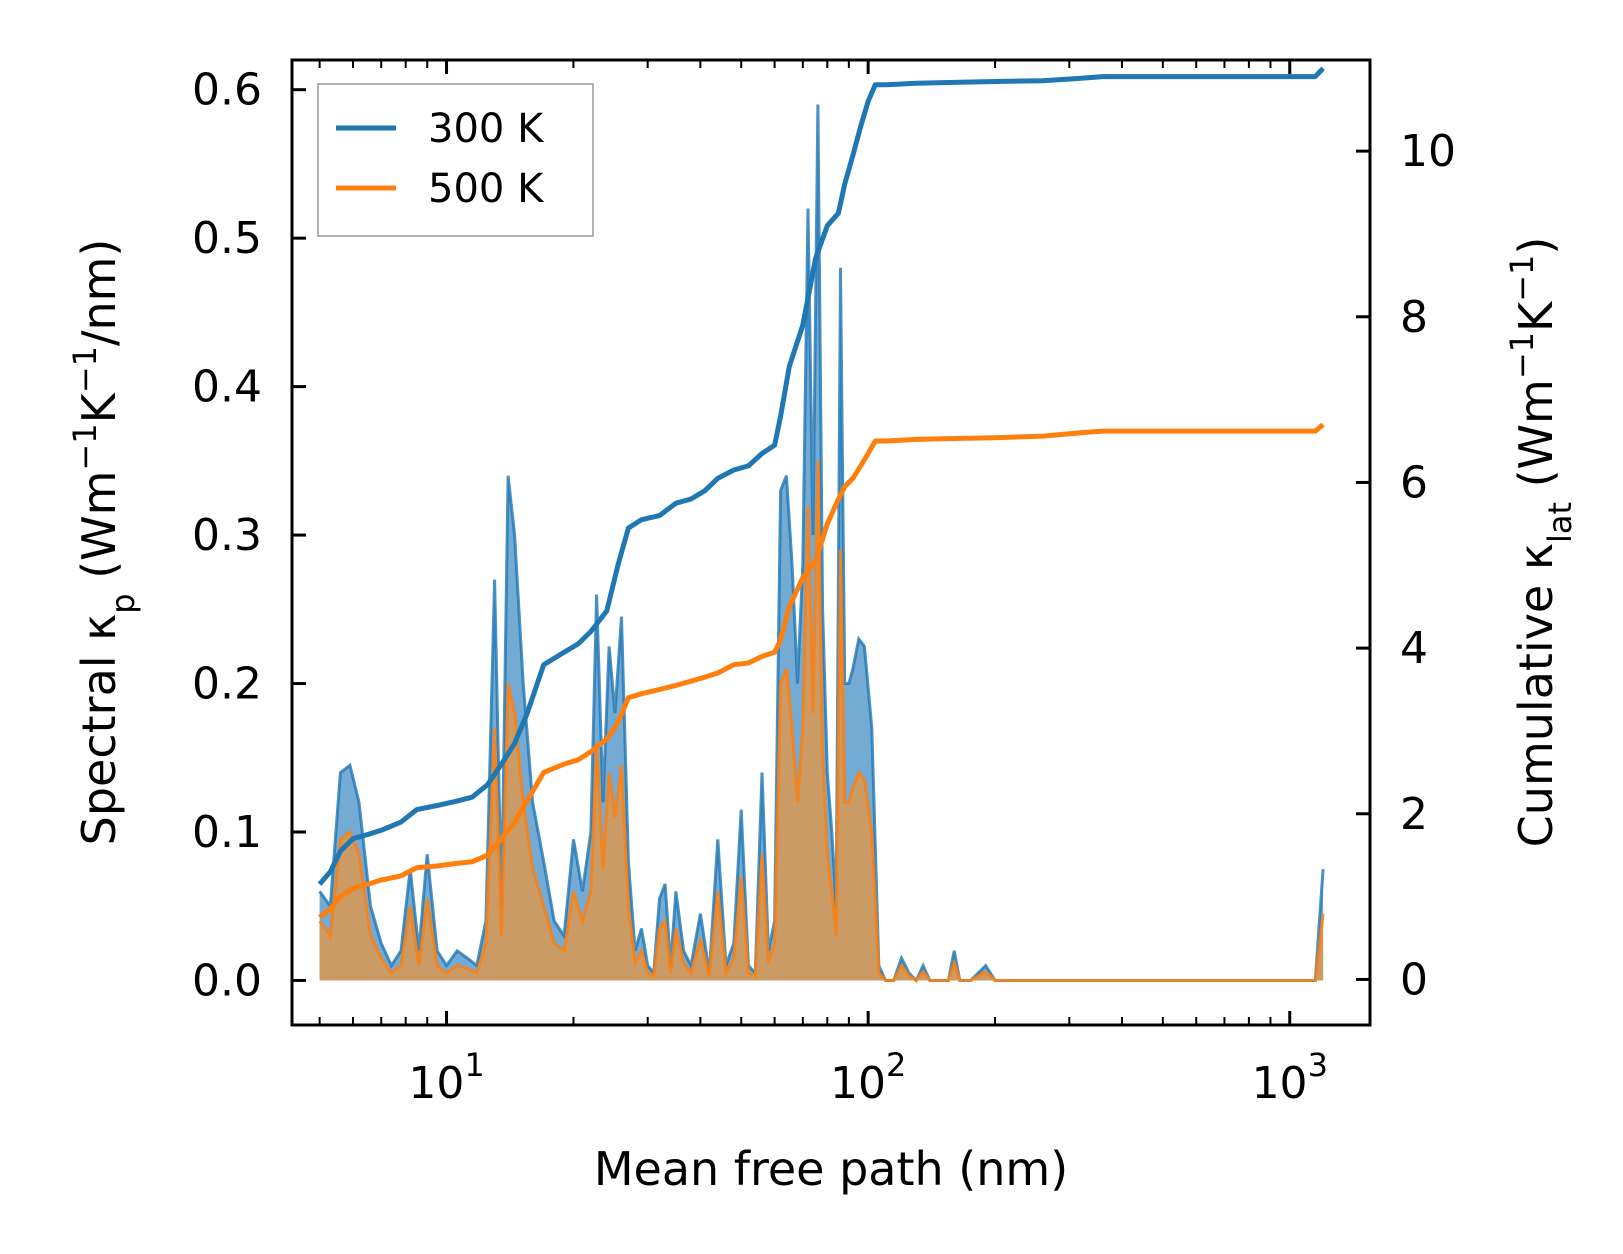  What do you see at coordinates (486, 129) in the screenshot?
I see `legend-label-300k: 300 K` at bounding box center [486, 129].